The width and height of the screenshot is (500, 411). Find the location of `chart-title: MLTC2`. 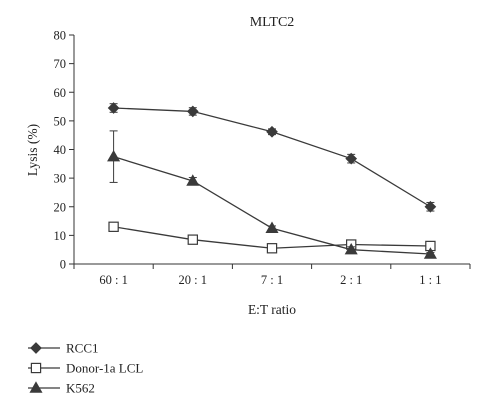

chart-title: MLTC2 is located at coordinates (272, 22).